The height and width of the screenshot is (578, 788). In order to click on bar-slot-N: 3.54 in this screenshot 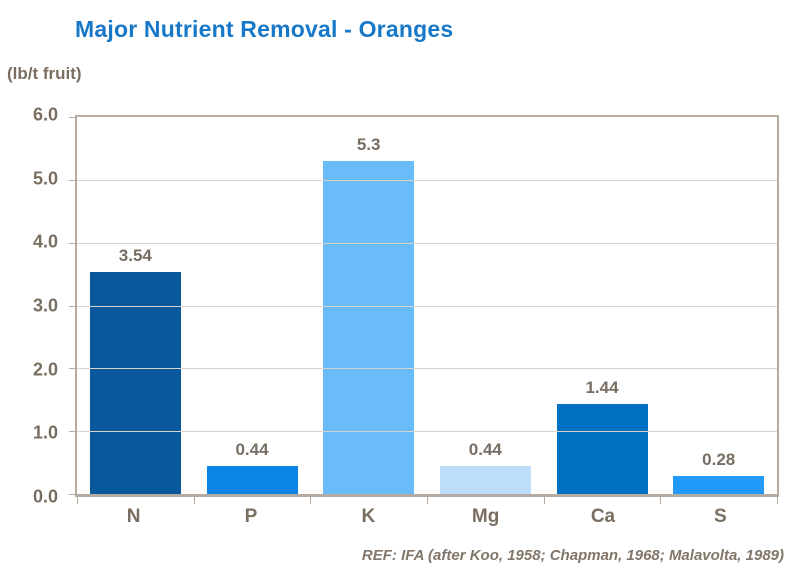, I will do `click(135, 305)`.